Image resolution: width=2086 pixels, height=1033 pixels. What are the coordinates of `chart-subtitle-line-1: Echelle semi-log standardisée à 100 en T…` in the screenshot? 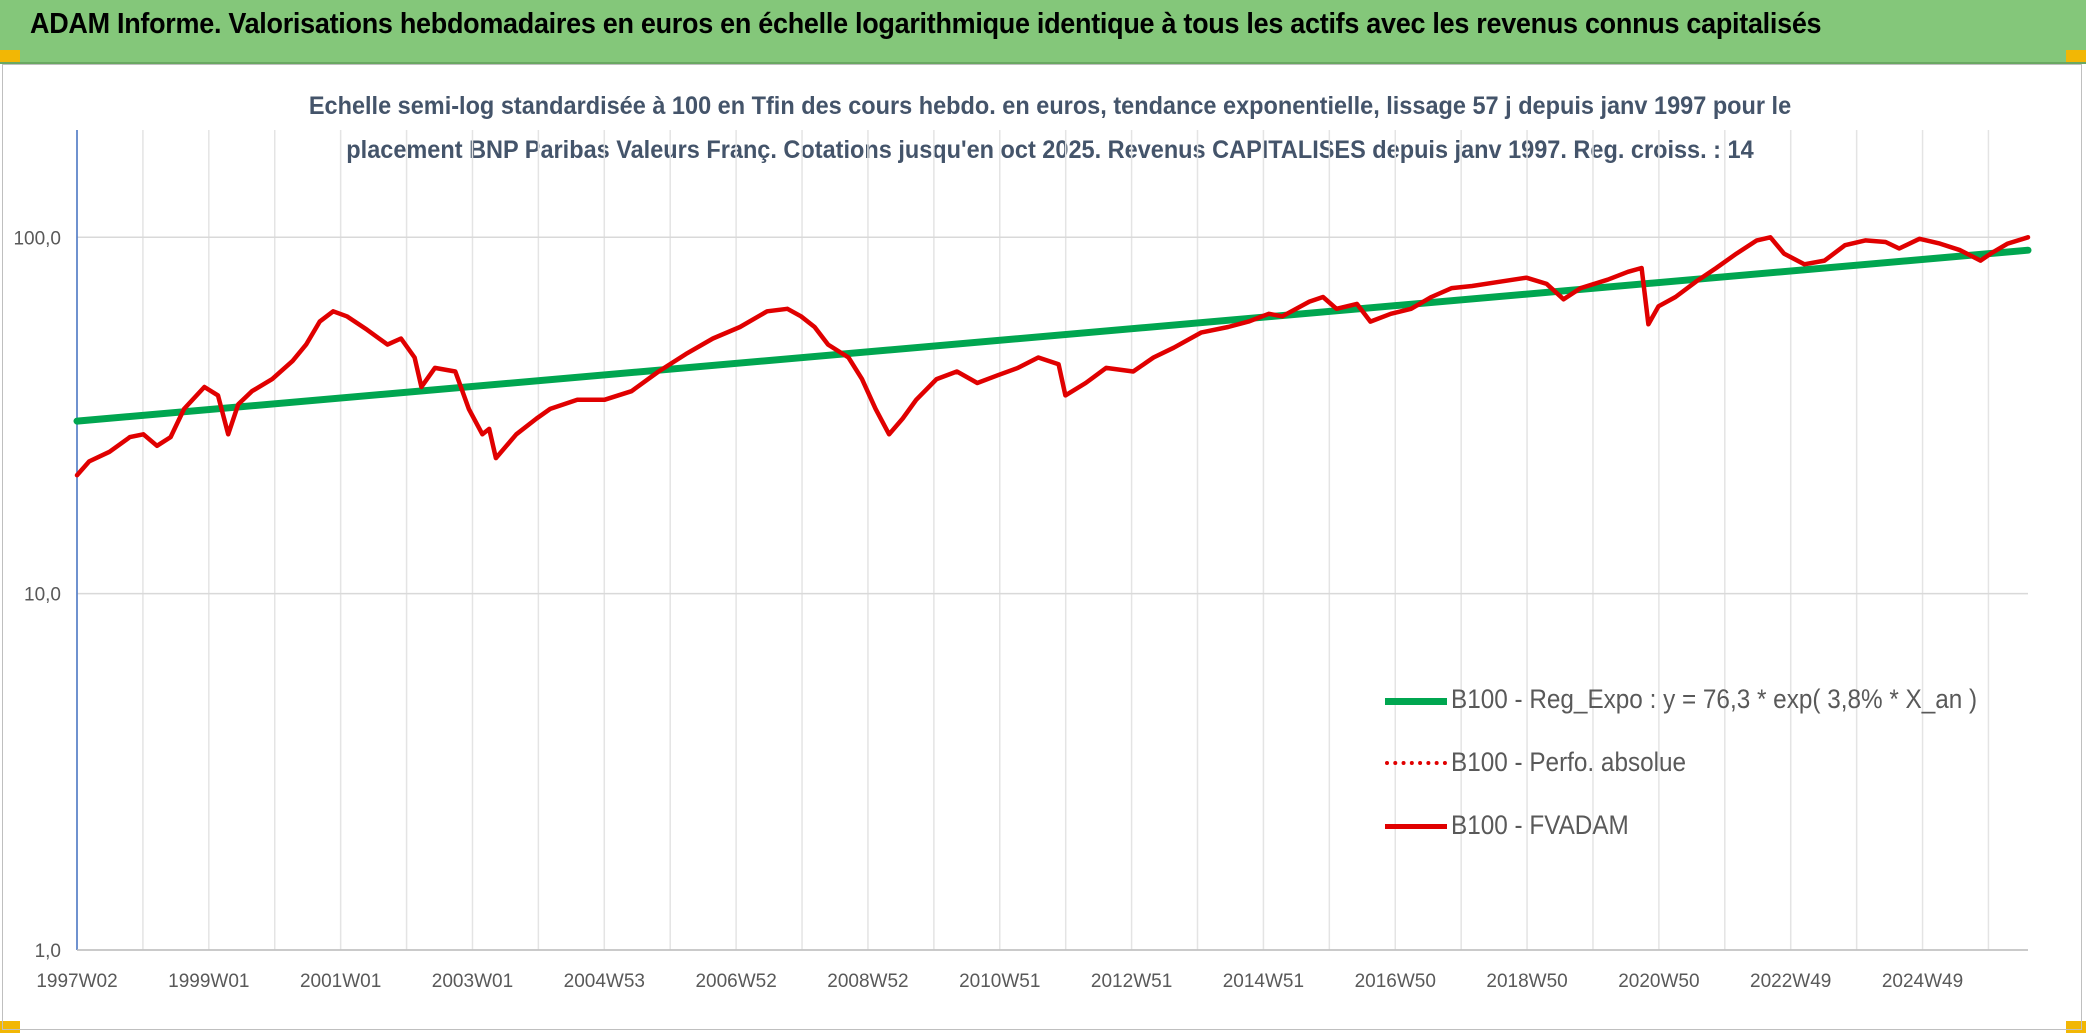 It's located at (1050, 106).